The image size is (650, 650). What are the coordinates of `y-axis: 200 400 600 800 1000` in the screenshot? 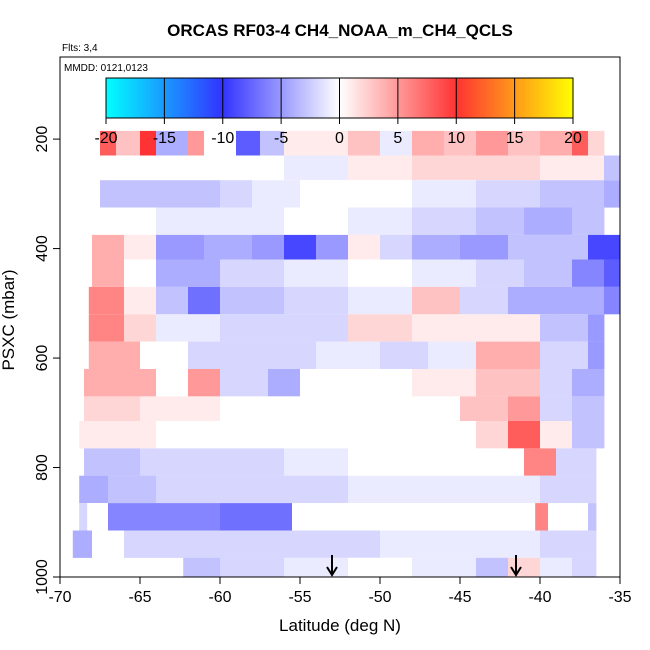 It's located at (47, 360).